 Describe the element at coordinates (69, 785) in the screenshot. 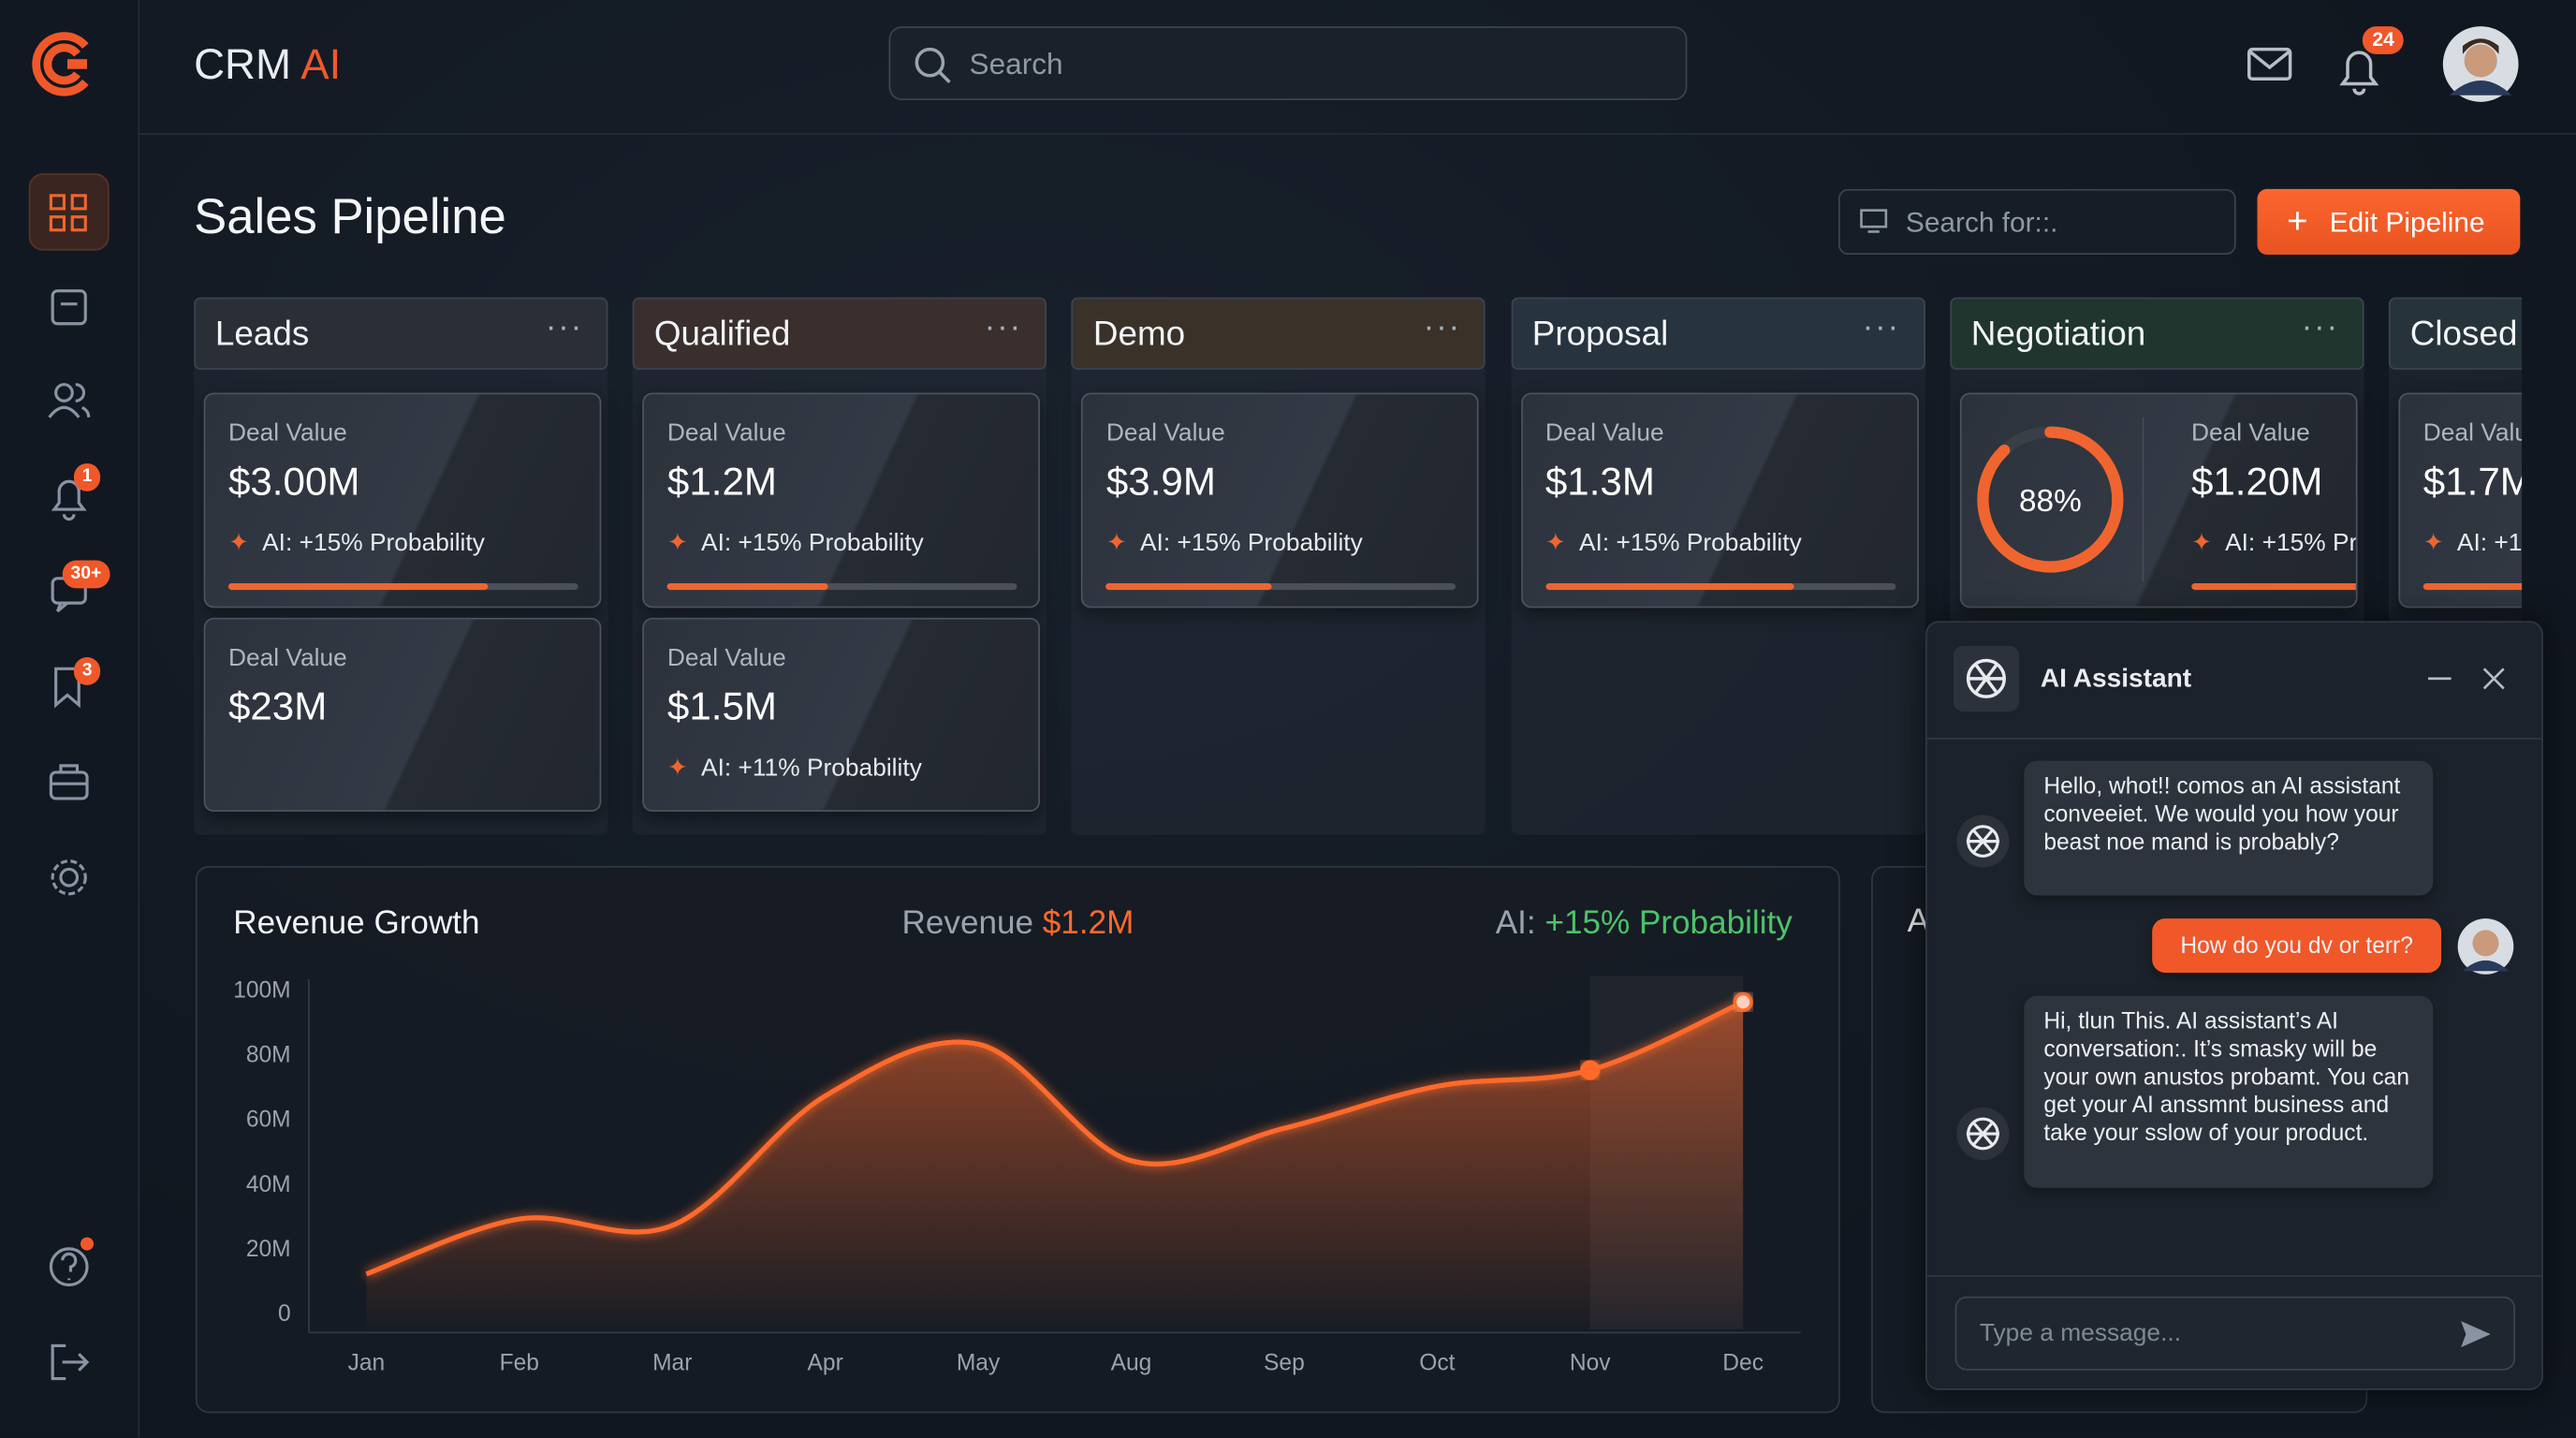

I see `nav-deals` at that location.